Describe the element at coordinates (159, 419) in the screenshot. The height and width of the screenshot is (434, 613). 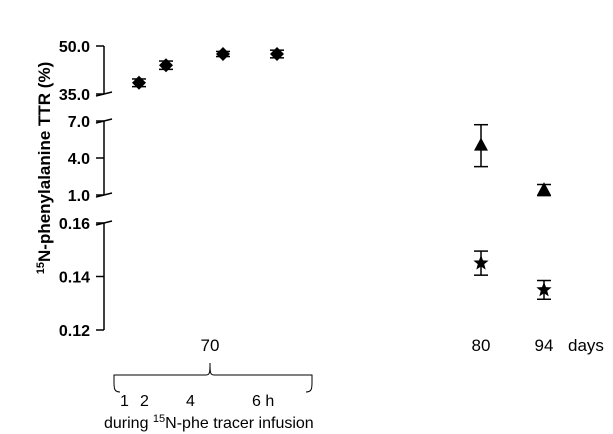
I see `infusion-caption-superscript: 15` at that location.